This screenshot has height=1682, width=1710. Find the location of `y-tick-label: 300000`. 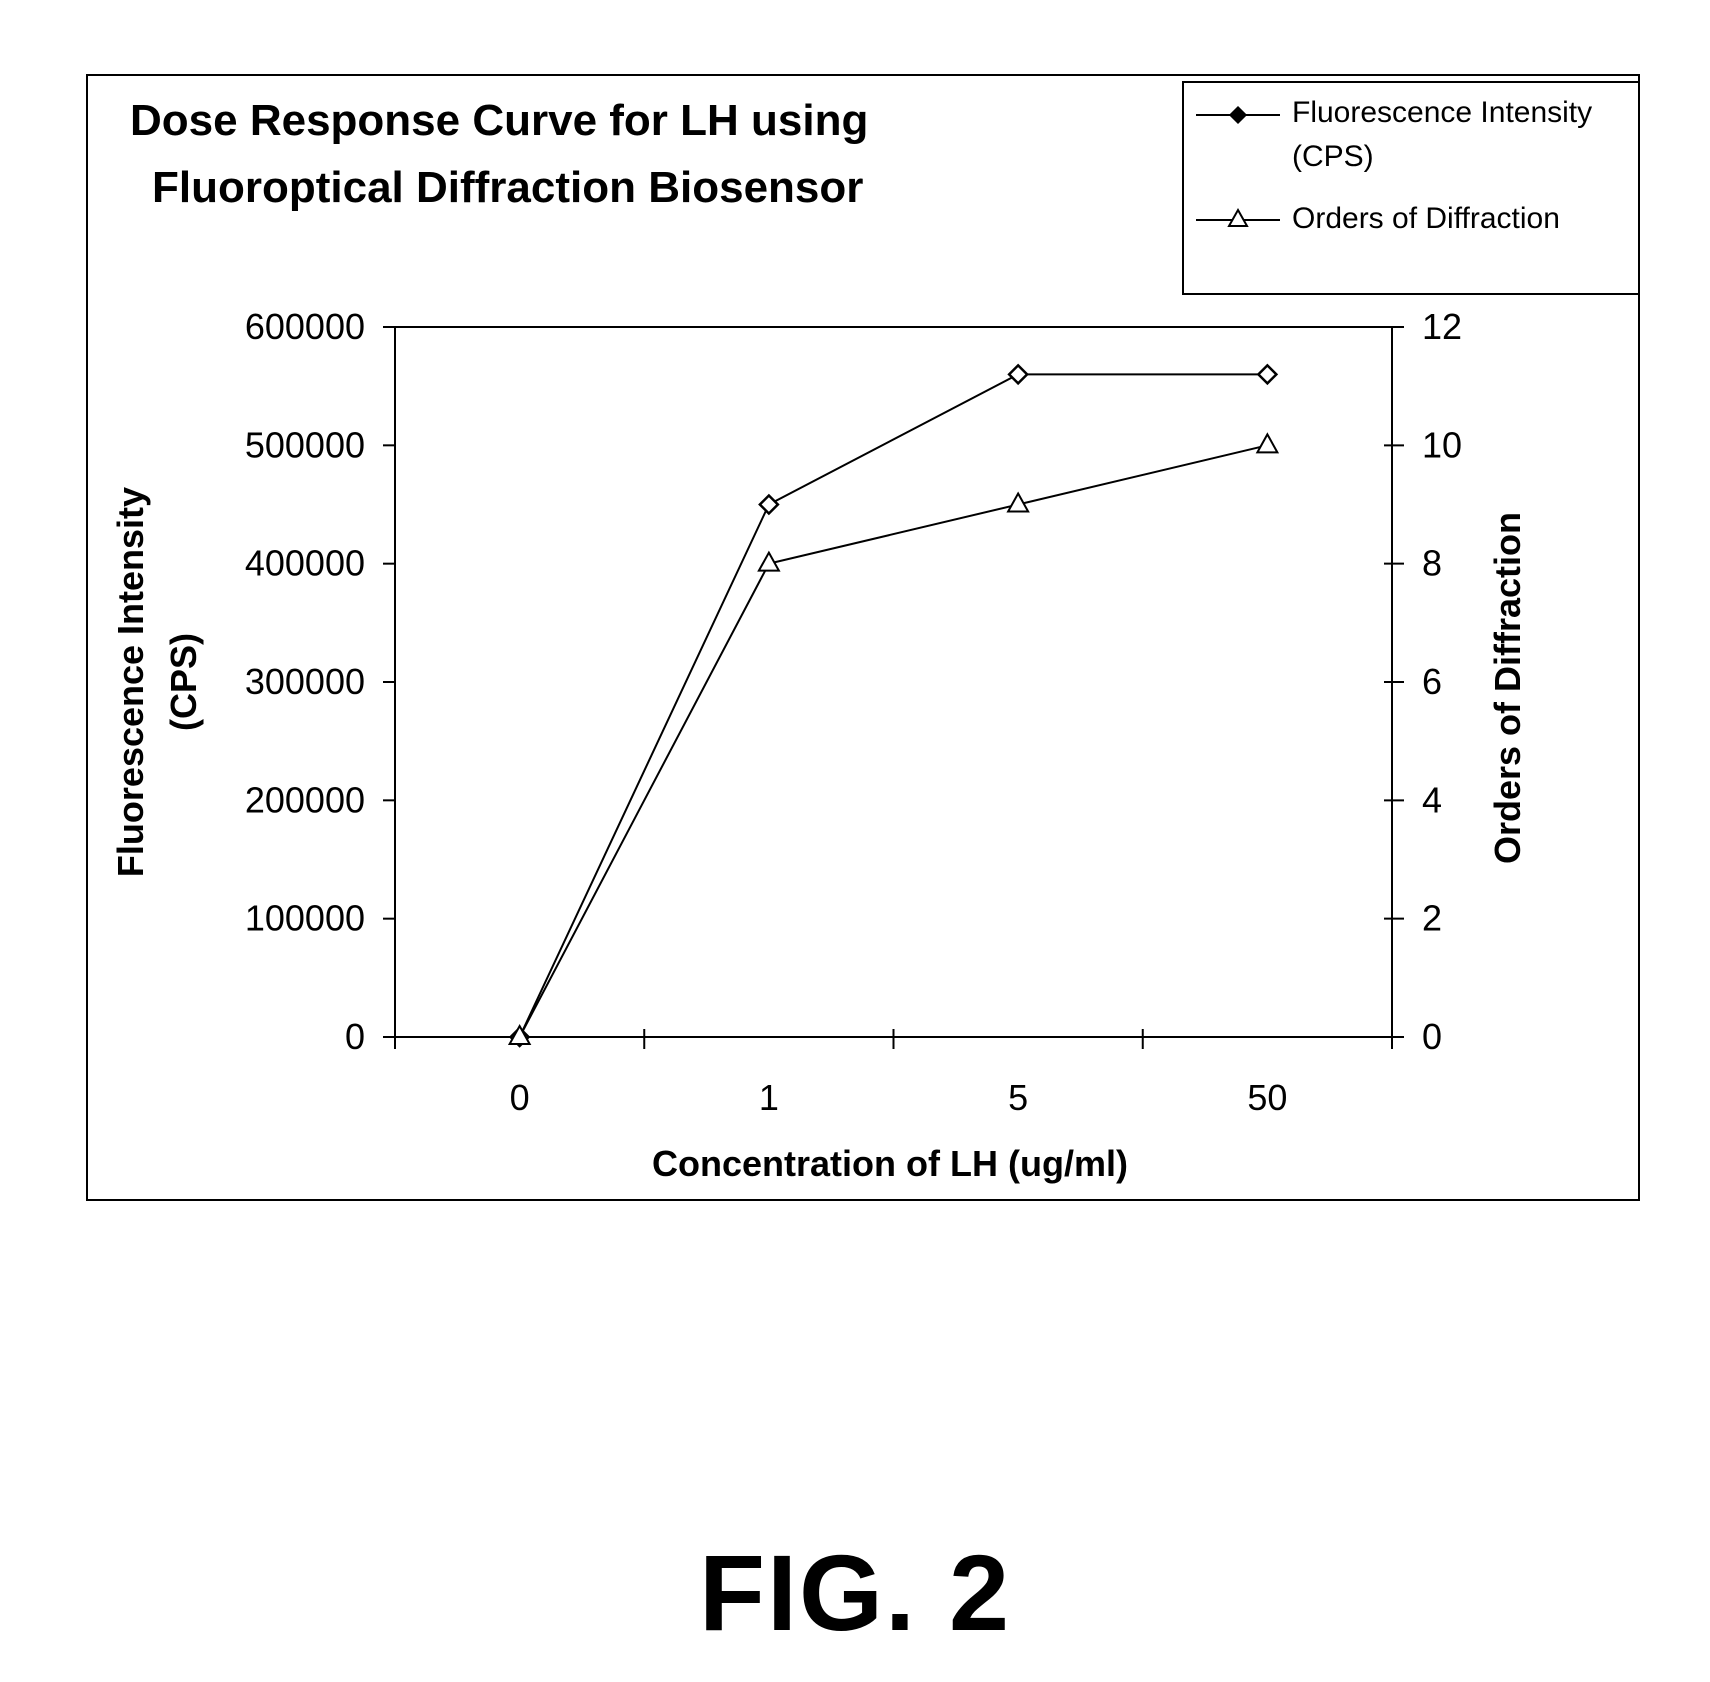

y-tick-label: 300000 is located at coordinates (305, 681).